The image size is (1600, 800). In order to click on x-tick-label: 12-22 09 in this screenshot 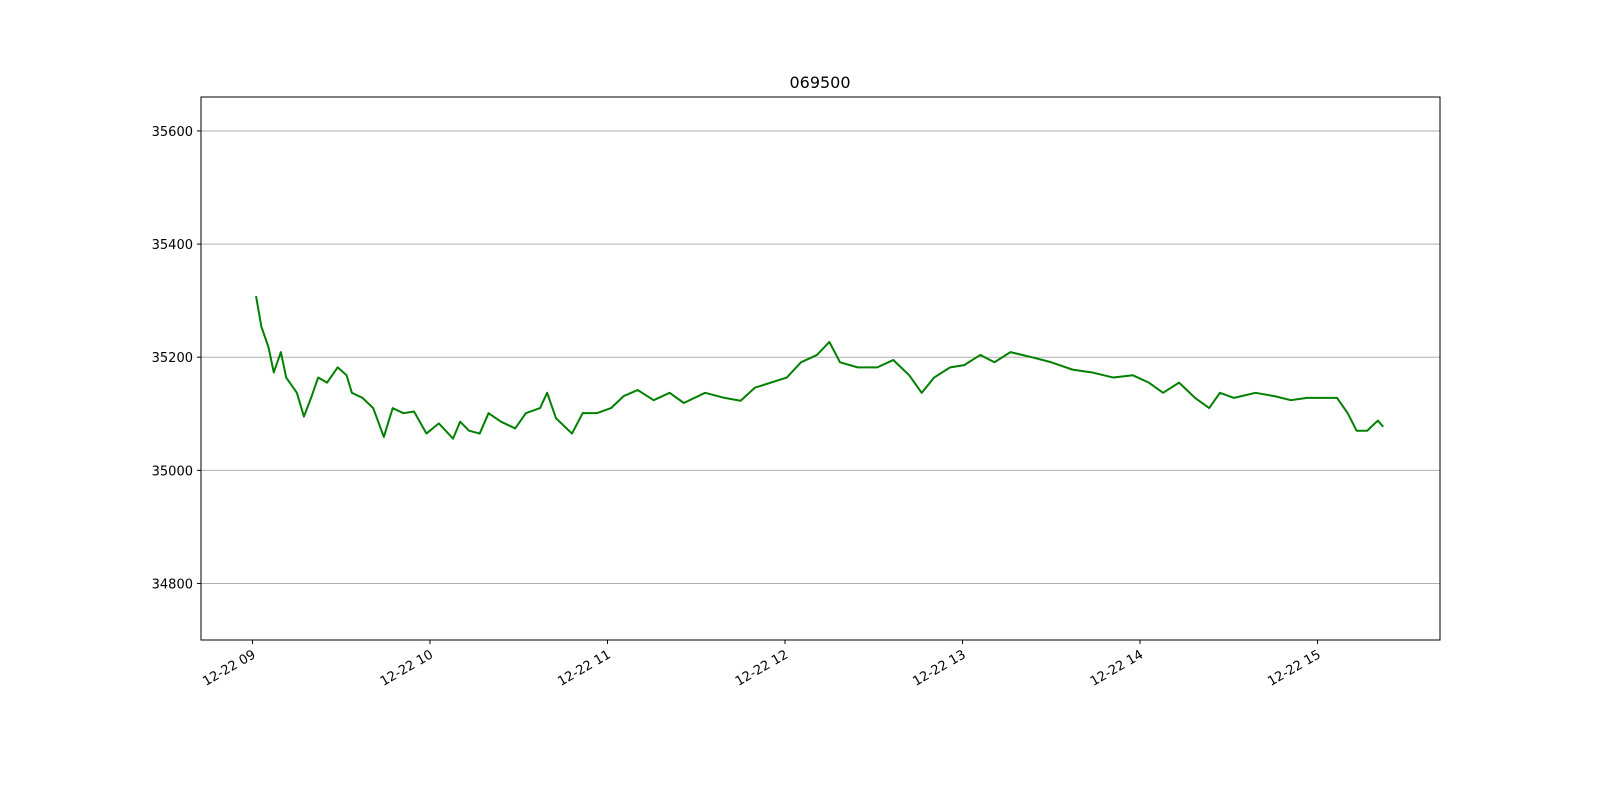, I will do `click(229, 668)`.